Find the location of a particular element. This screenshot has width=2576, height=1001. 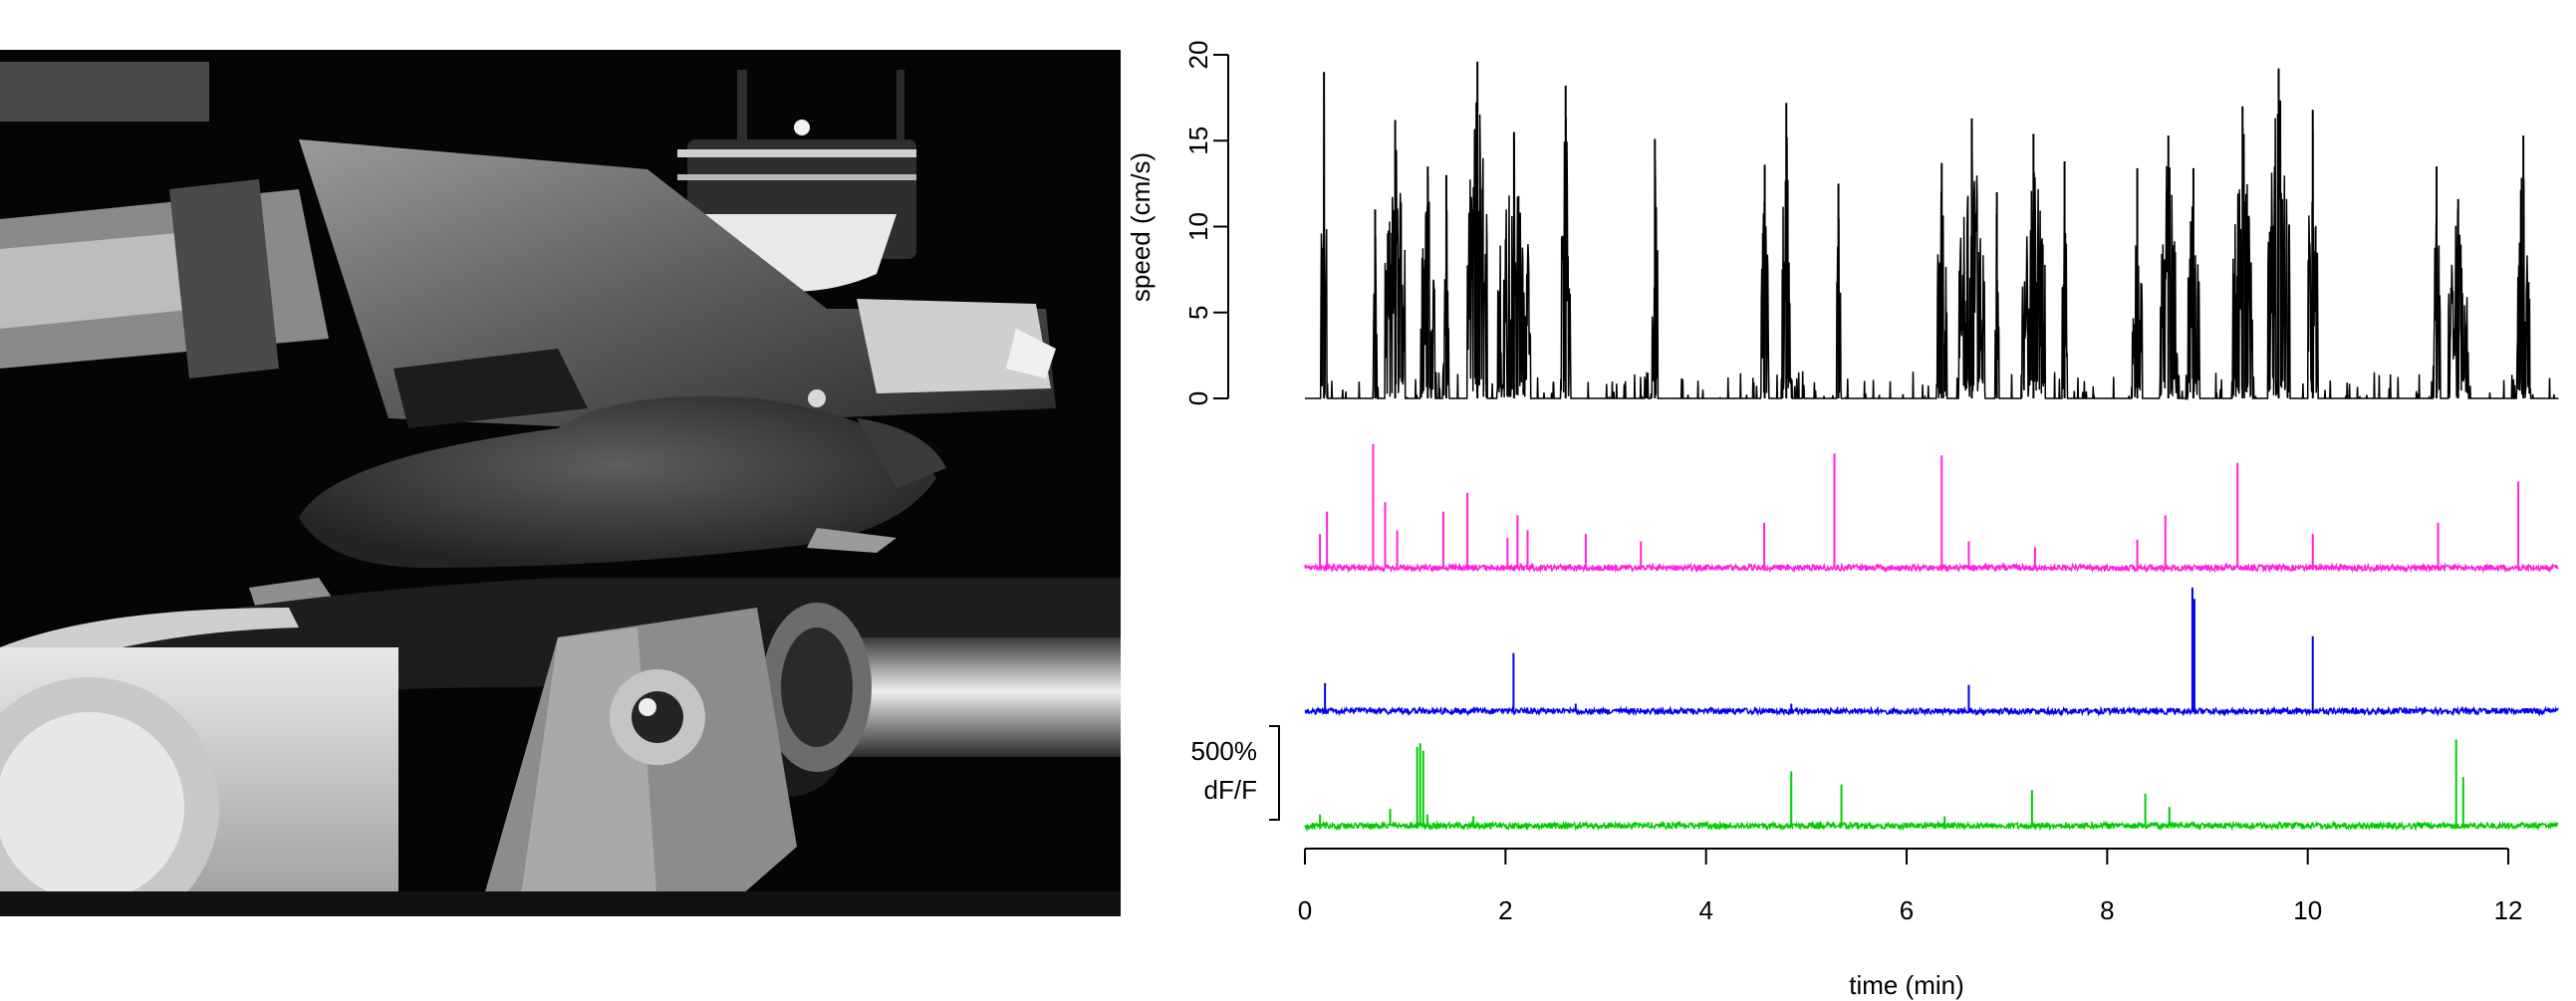

scale-bar-bracket is located at coordinates (1274, 773).